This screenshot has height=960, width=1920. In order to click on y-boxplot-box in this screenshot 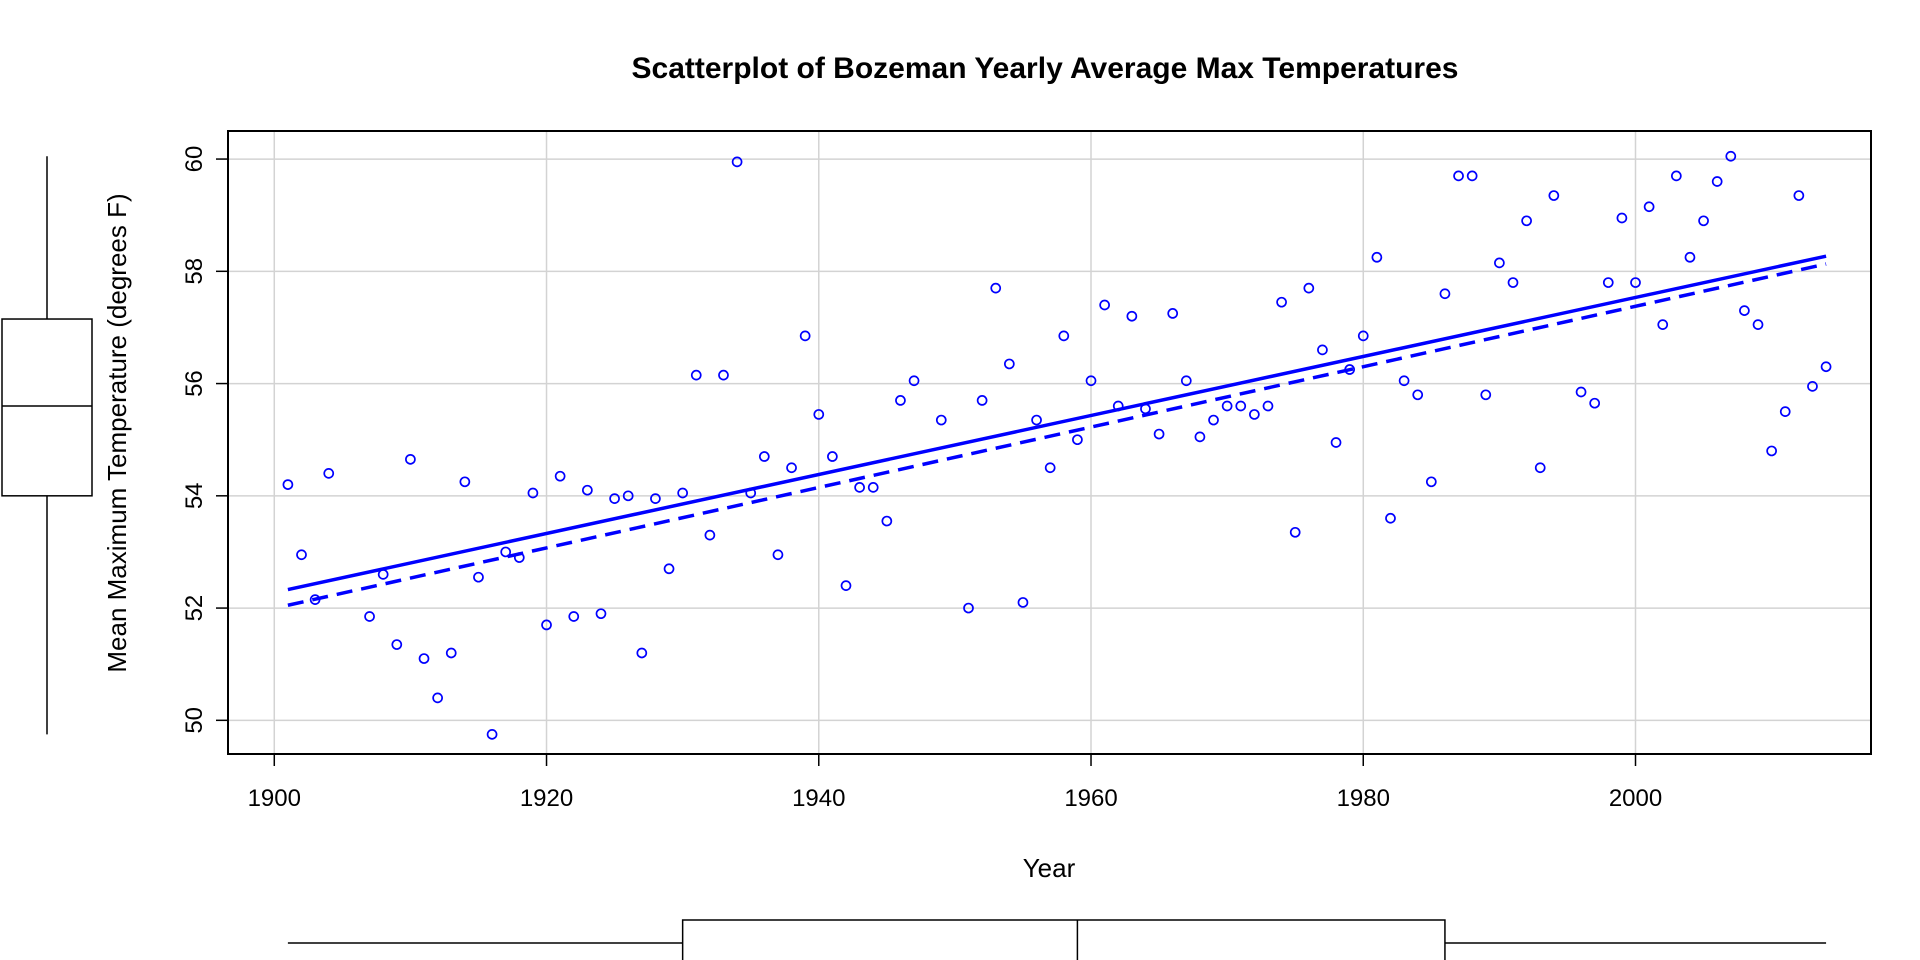, I will do `click(47, 407)`.